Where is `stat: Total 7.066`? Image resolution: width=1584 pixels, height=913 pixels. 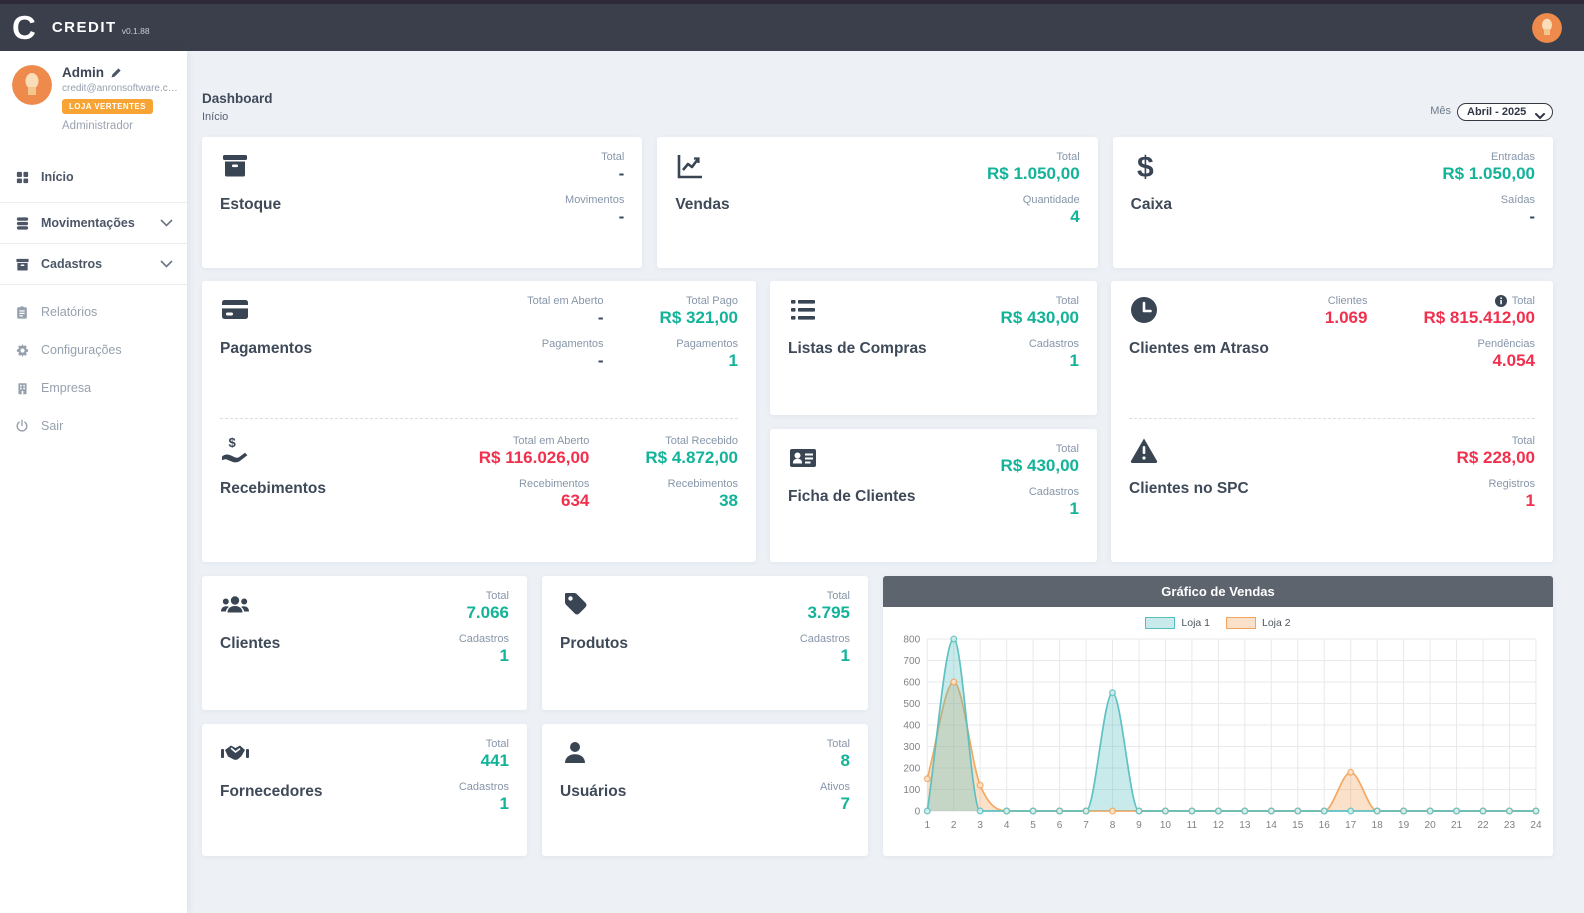 stat: Total 7.066 is located at coordinates (487, 606).